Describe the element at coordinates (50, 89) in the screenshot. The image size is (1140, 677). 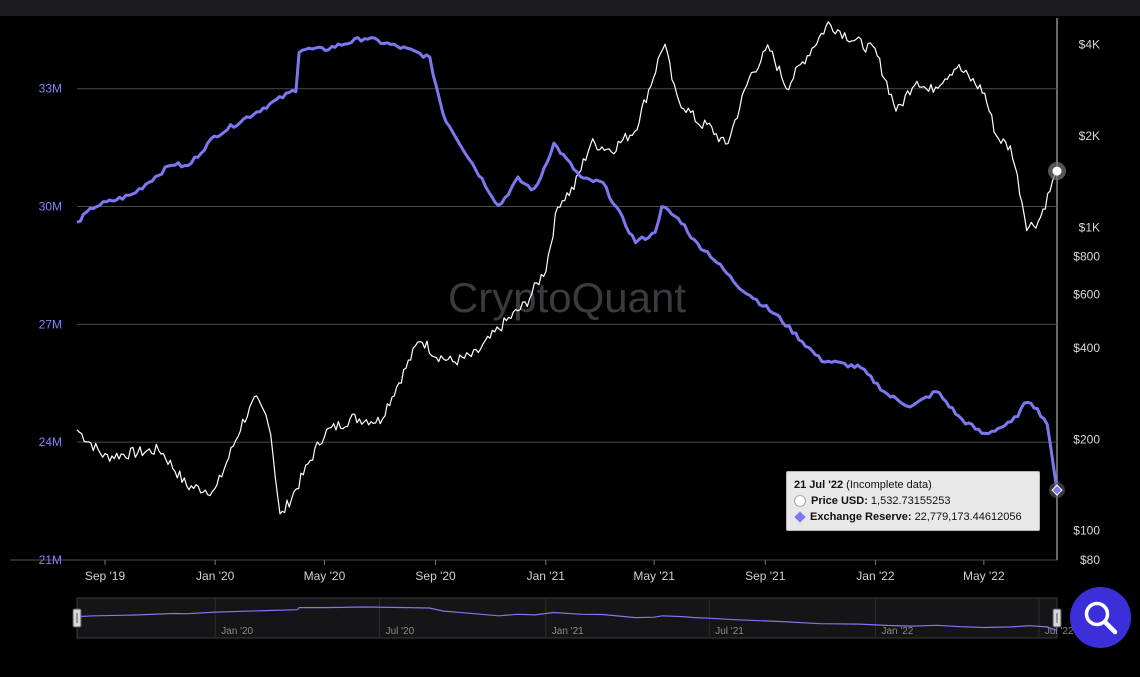
I see `y-left-tick-label: 33M` at that location.